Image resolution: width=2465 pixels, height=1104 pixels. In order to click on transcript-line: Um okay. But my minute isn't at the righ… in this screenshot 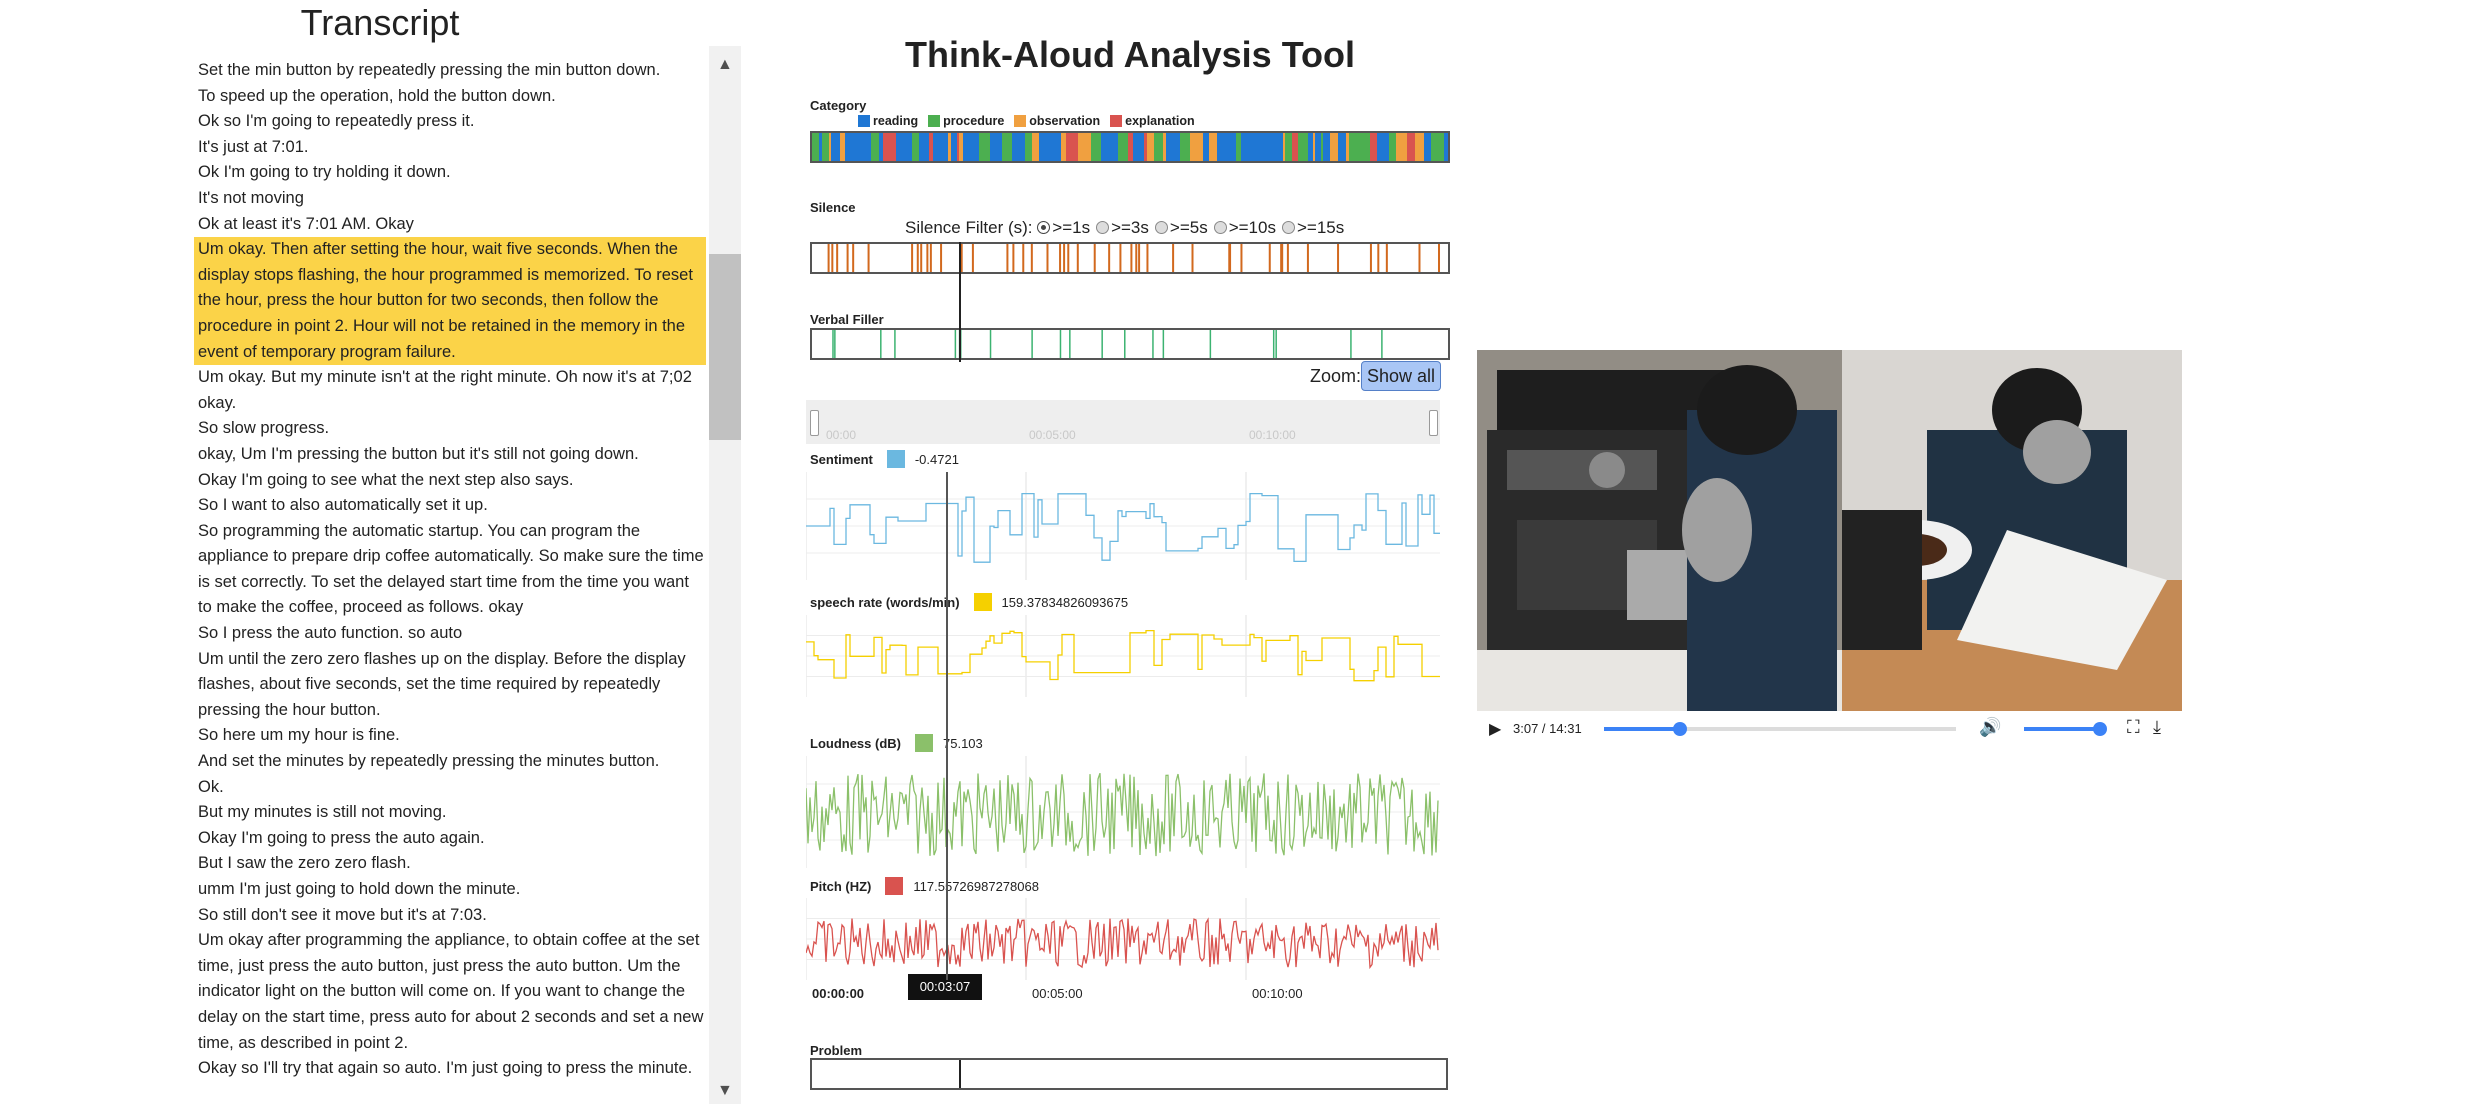, I will do `click(445, 390)`.